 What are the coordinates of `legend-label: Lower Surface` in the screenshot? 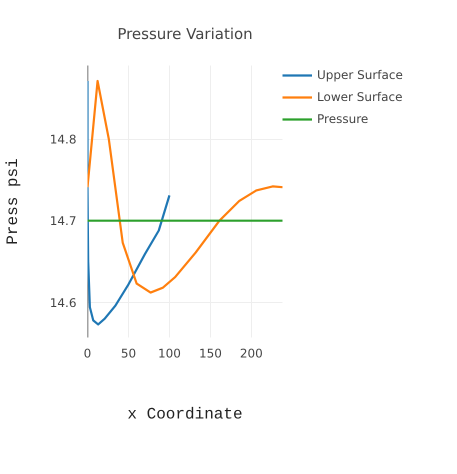 It's located at (359, 97).